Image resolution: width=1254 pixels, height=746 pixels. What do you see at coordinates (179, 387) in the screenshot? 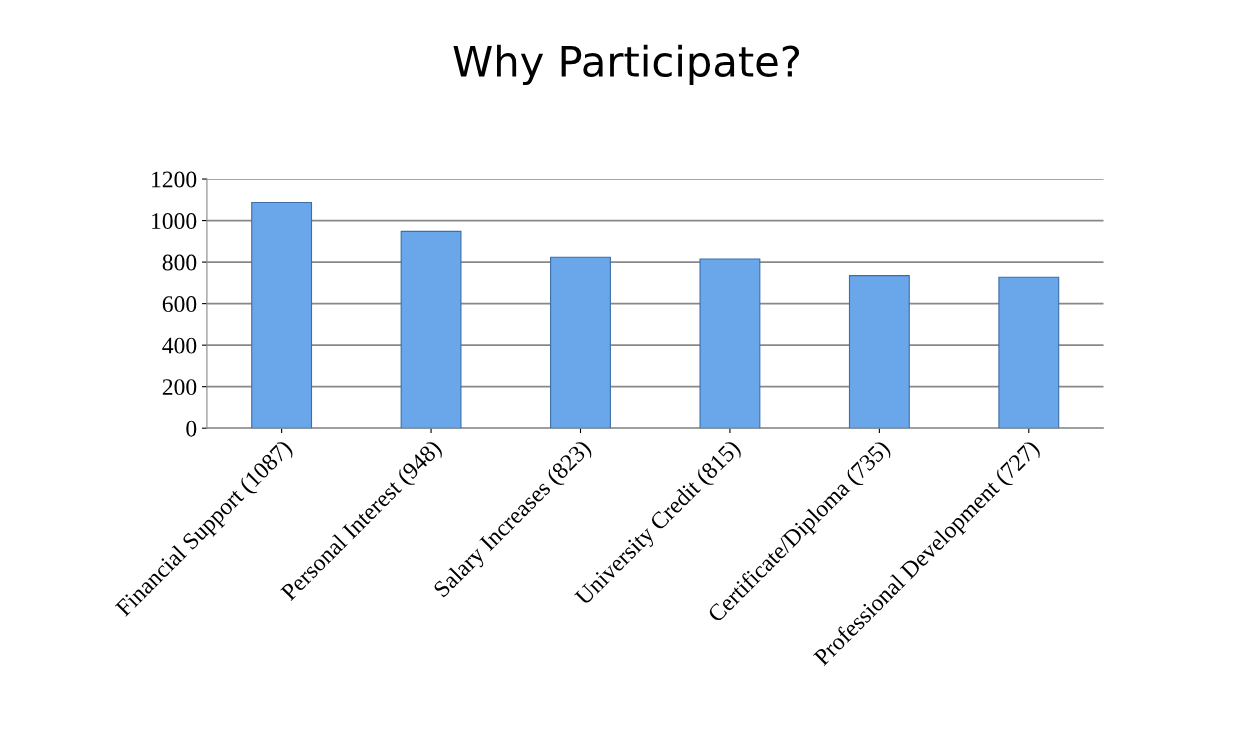
I see `y-tick-label: 200` at bounding box center [179, 387].